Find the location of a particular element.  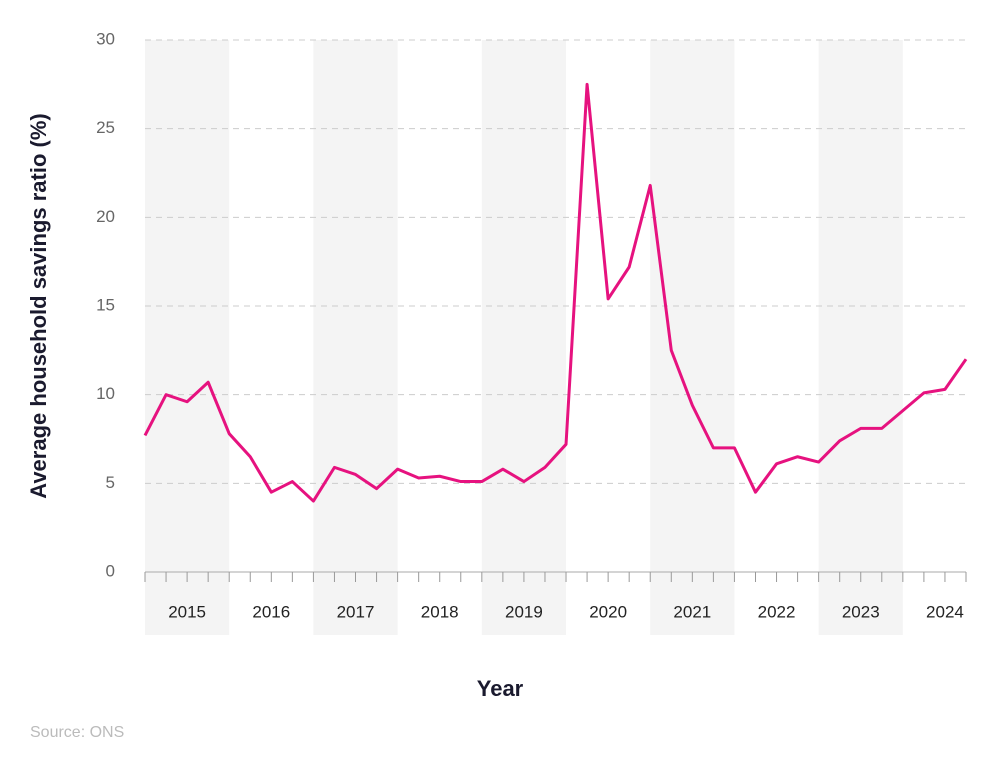

x-tick-label: 2023 is located at coordinates (861, 611).